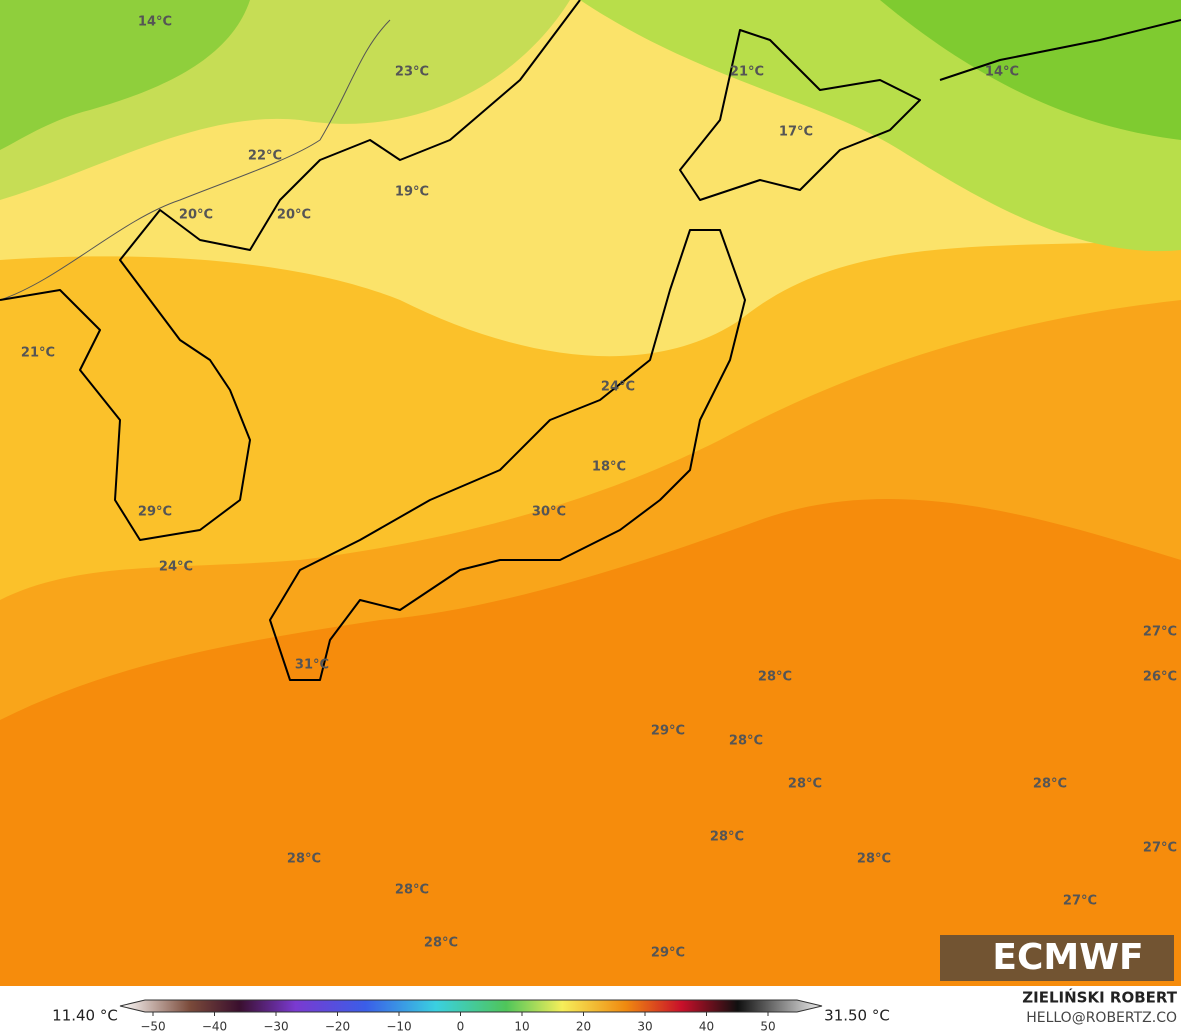  What do you see at coordinates (471, 1006) in the screenshot?
I see `colorbar-scale` at bounding box center [471, 1006].